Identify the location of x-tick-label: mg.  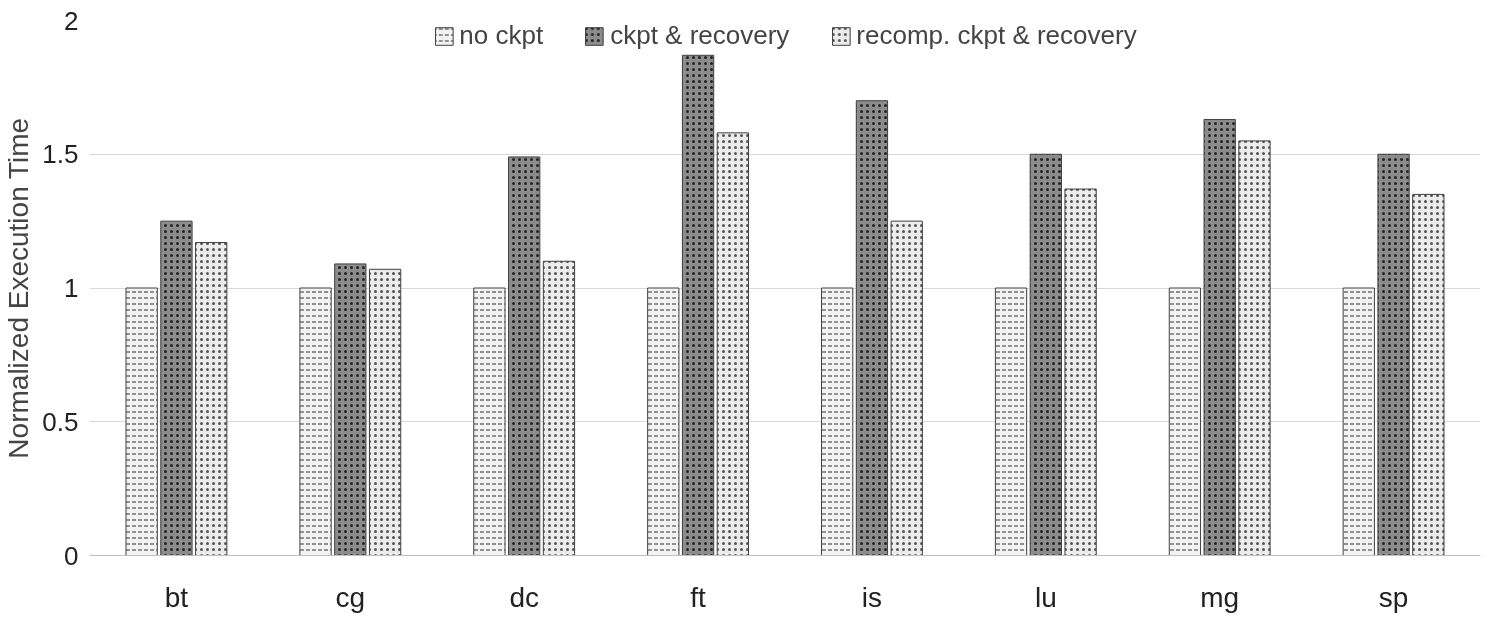
(1220, 597).